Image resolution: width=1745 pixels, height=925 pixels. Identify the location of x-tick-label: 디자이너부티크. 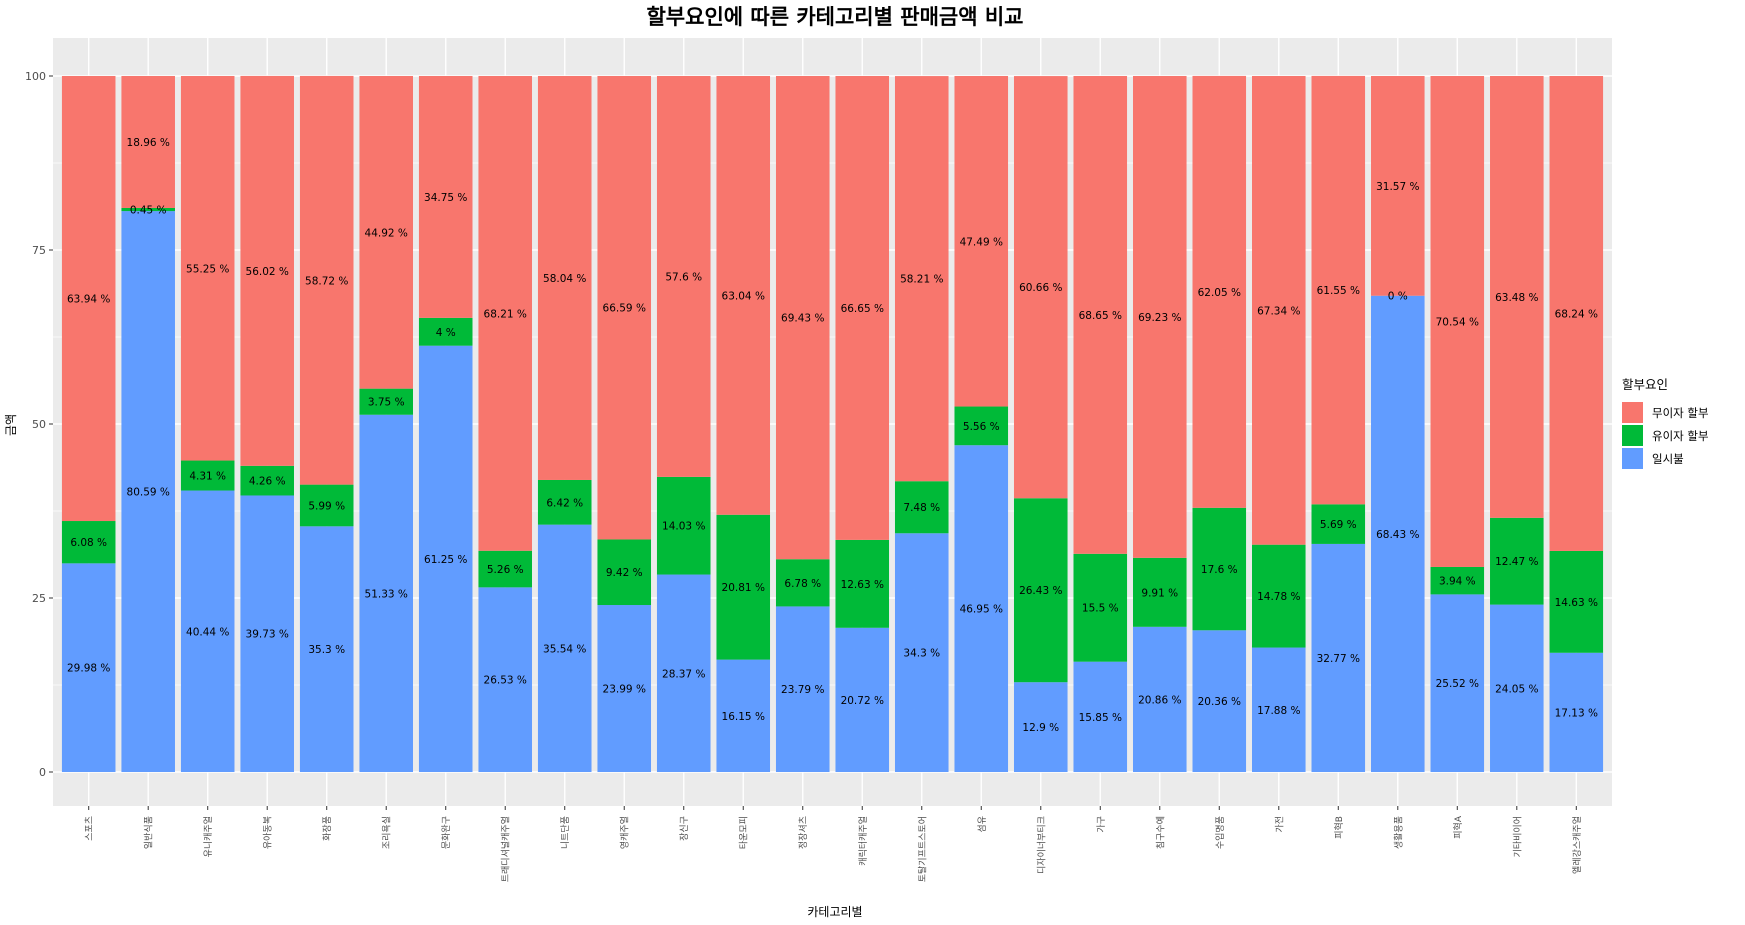
(1041, 845).